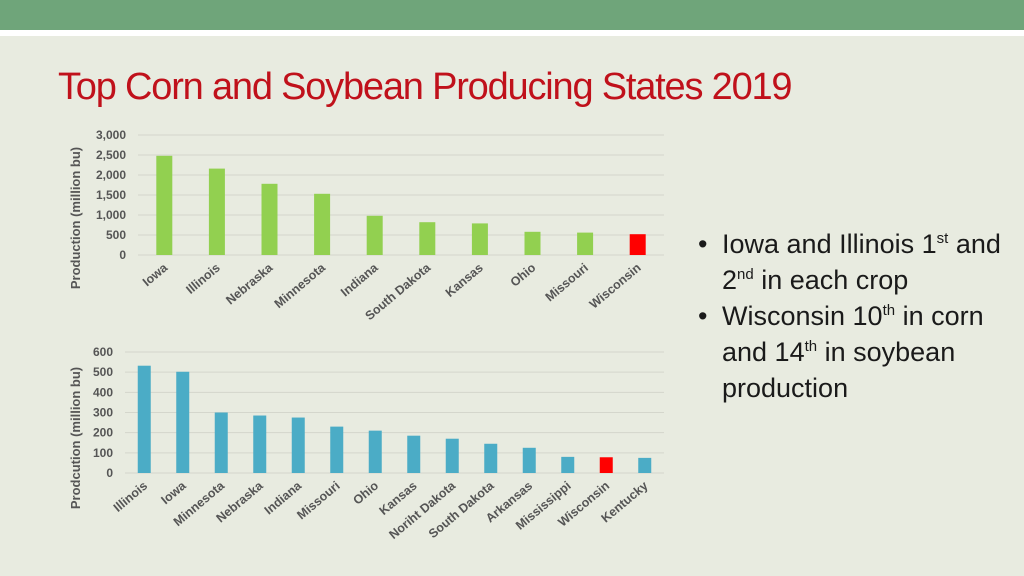 The width and height of the screenshot is (1024, 576). Describe the element at coordinates (111, 155) in the screenshot. I see `corn-y-tick-label: 2,500` at that location.